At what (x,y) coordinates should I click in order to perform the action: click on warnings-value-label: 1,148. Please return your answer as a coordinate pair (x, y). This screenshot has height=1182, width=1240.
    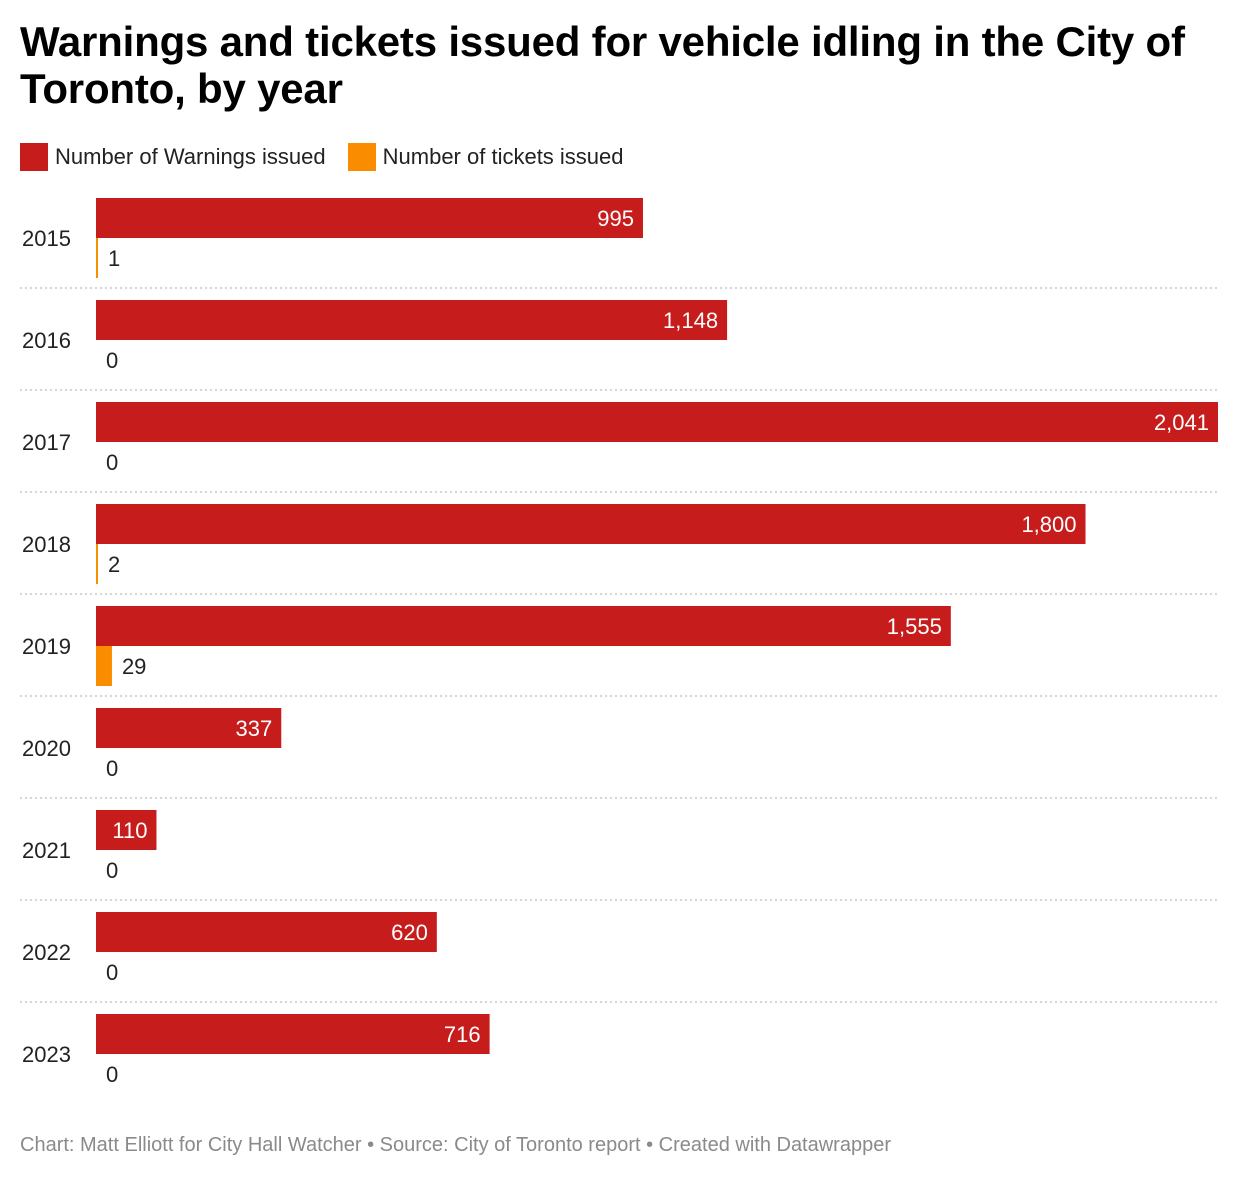
    Looking at the image, I should click on (690, 320).